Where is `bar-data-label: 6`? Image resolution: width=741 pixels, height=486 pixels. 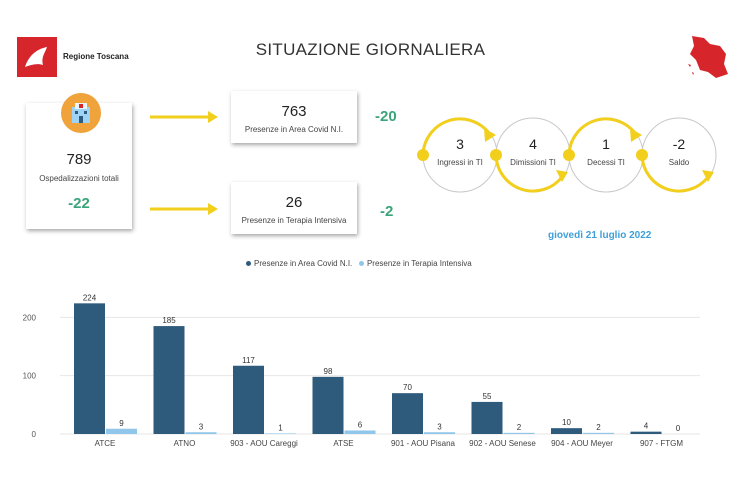
bar-data-label: 6 is located at coordinates (360, 425).